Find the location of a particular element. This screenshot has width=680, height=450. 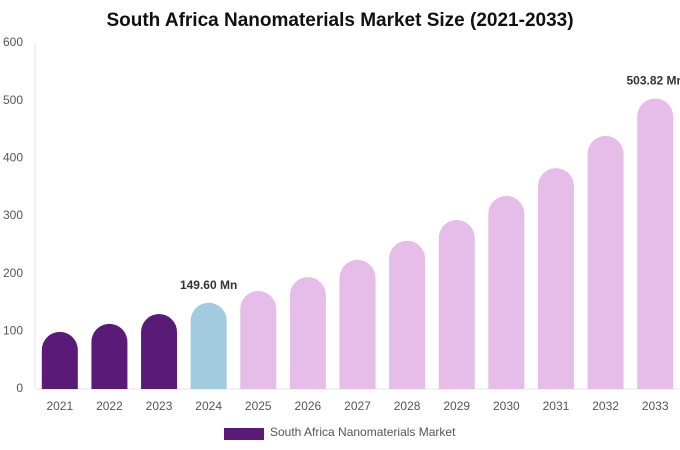

data-label: 503.82 Mn is located at coordinates (653, 81).